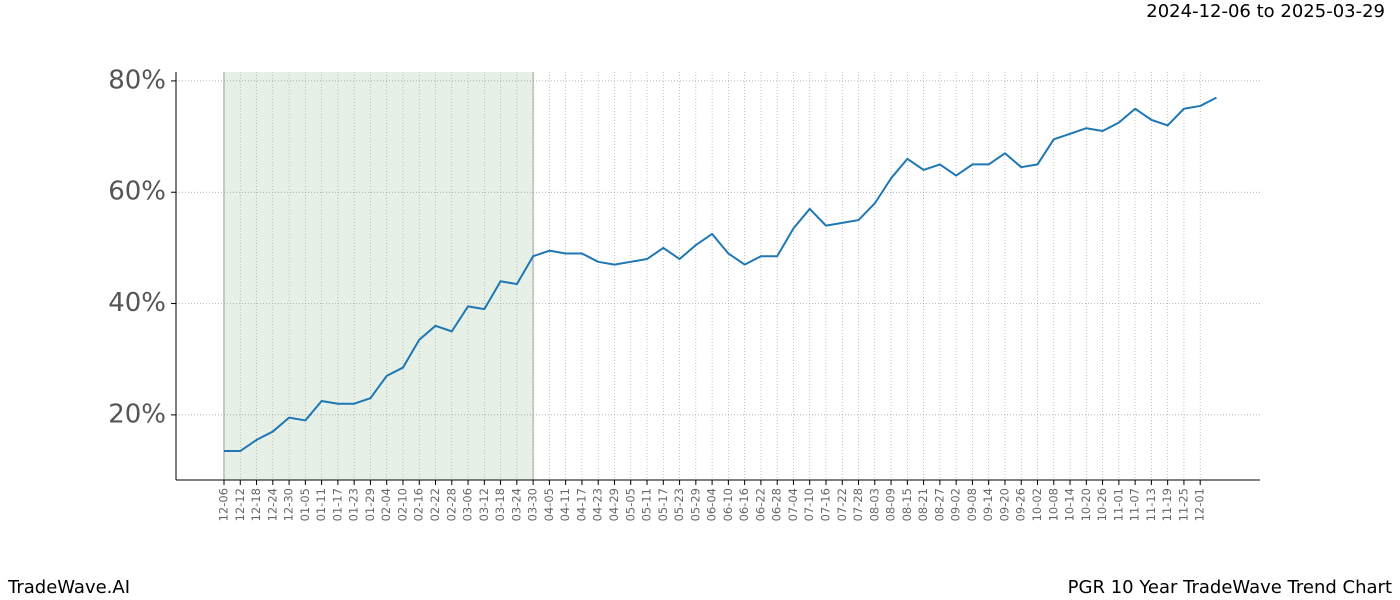  What do you see at coordinates (809, 504) in the screenshot?
I see `x-tick-label: 07-10` at bounding box center [809, 504].